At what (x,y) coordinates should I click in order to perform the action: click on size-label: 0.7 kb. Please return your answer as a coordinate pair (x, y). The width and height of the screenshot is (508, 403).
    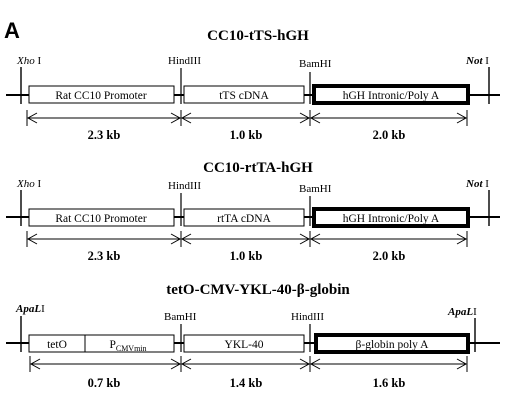
    Looking at the image, I should click on (104, 383).